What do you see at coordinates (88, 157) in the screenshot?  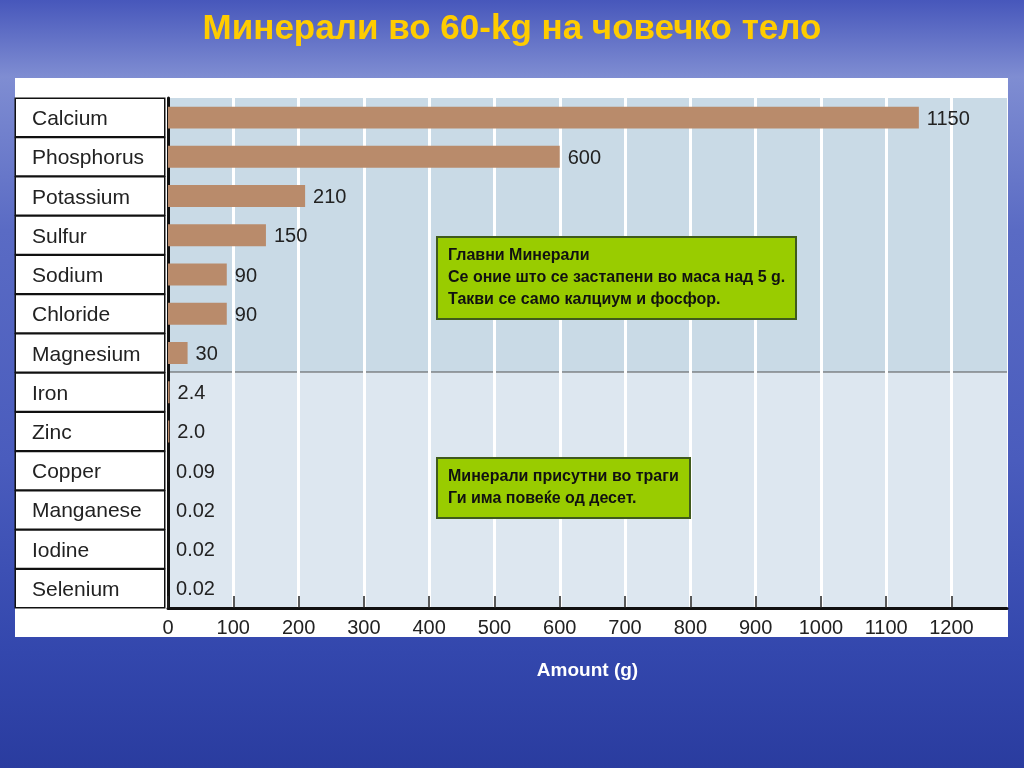 I see `y-tick-label: Phosphorus` at bounding box center [88, 157].